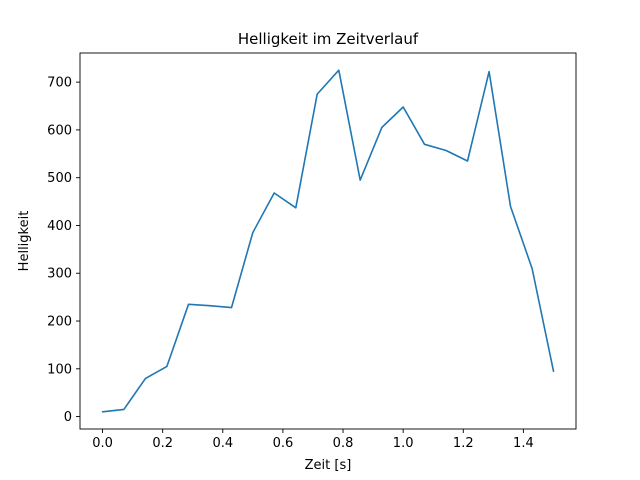 Image resolution: width=640 pixels, height=480 pixels. Describe the element at coordinates (59, 226) in the screenshot. I see `y-tick-label: 400` at that location.